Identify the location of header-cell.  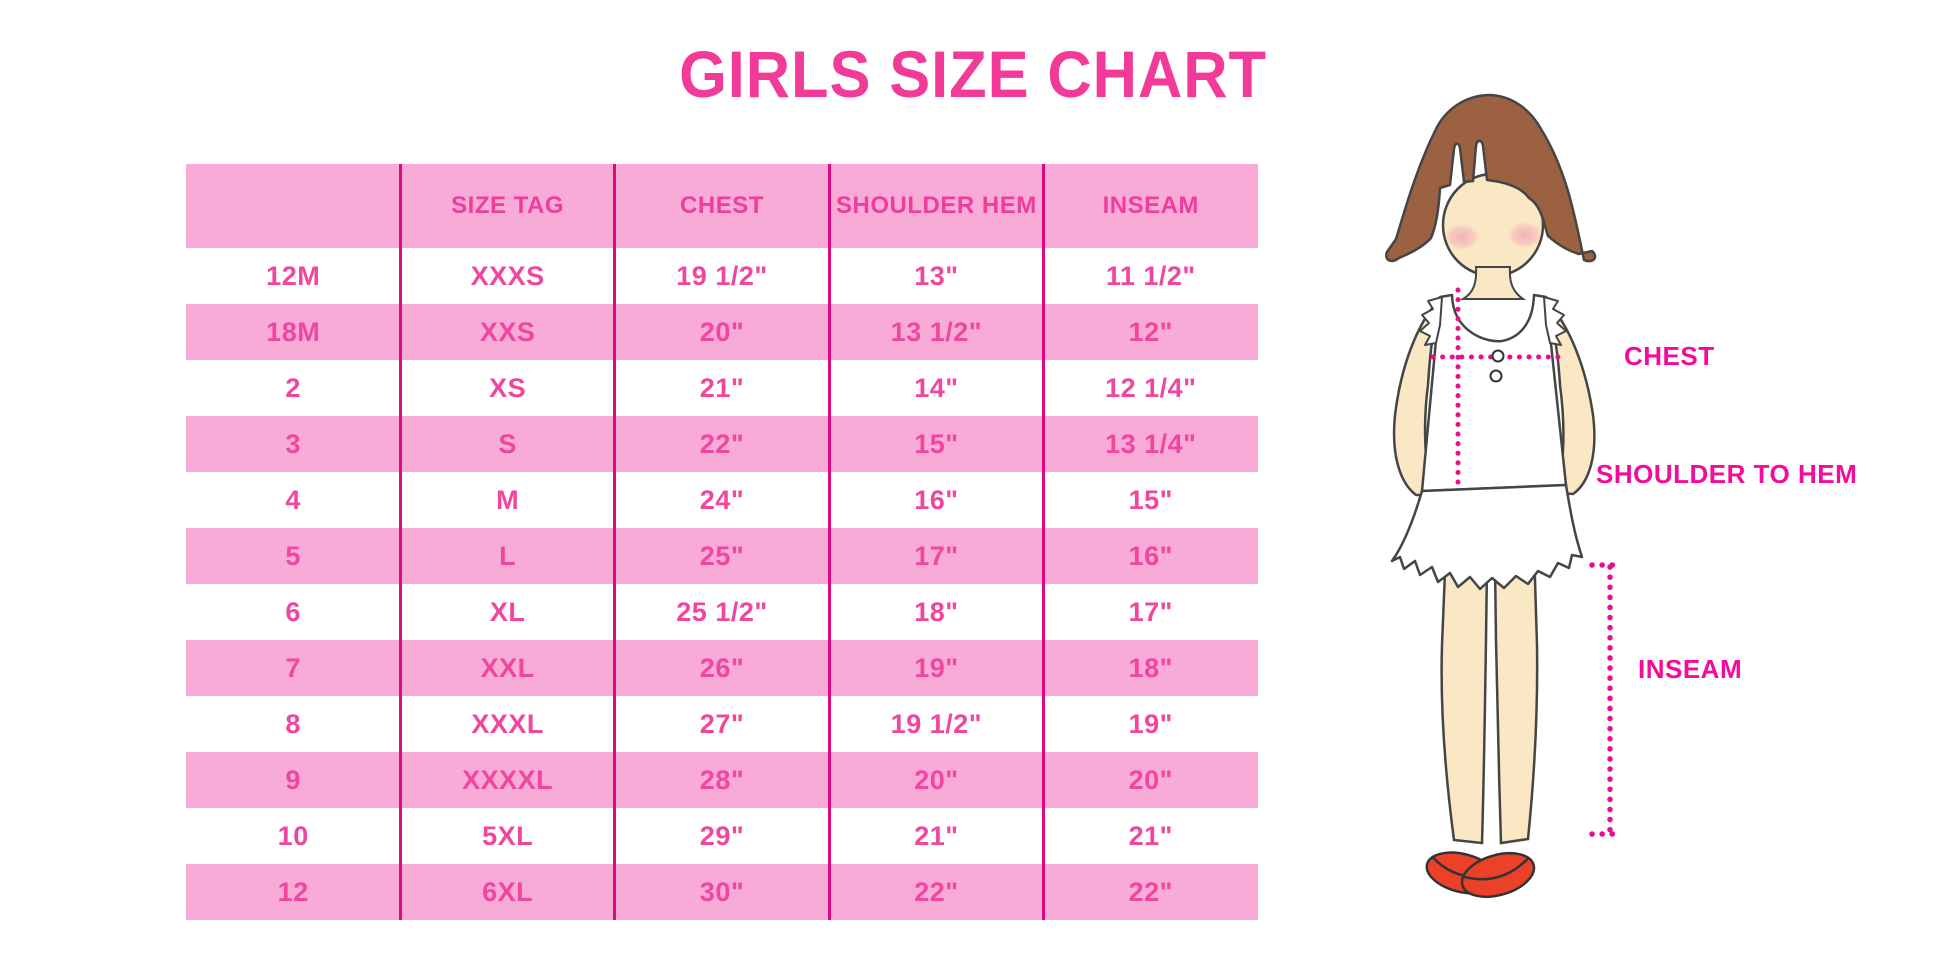
(293, 206).